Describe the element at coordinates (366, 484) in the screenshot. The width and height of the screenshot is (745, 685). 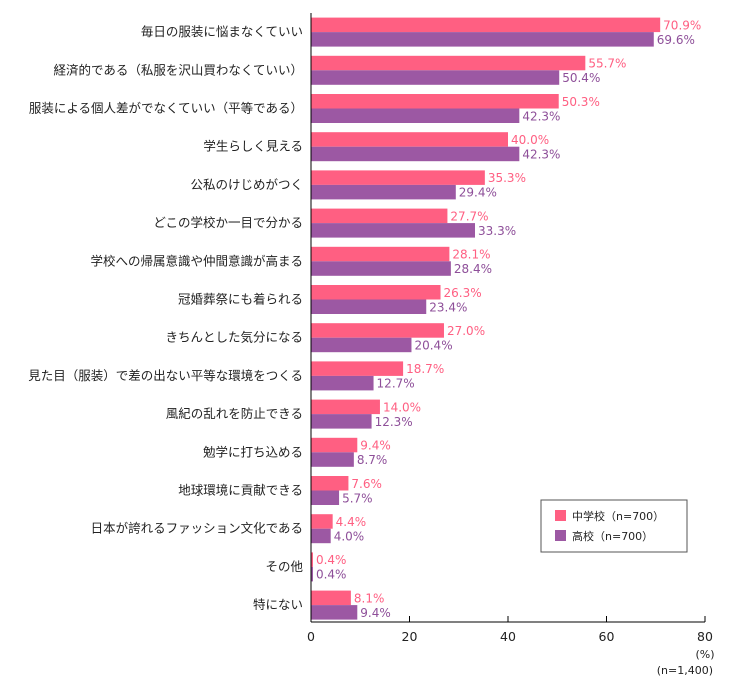
I see `data-label: 7.6%` at that location.